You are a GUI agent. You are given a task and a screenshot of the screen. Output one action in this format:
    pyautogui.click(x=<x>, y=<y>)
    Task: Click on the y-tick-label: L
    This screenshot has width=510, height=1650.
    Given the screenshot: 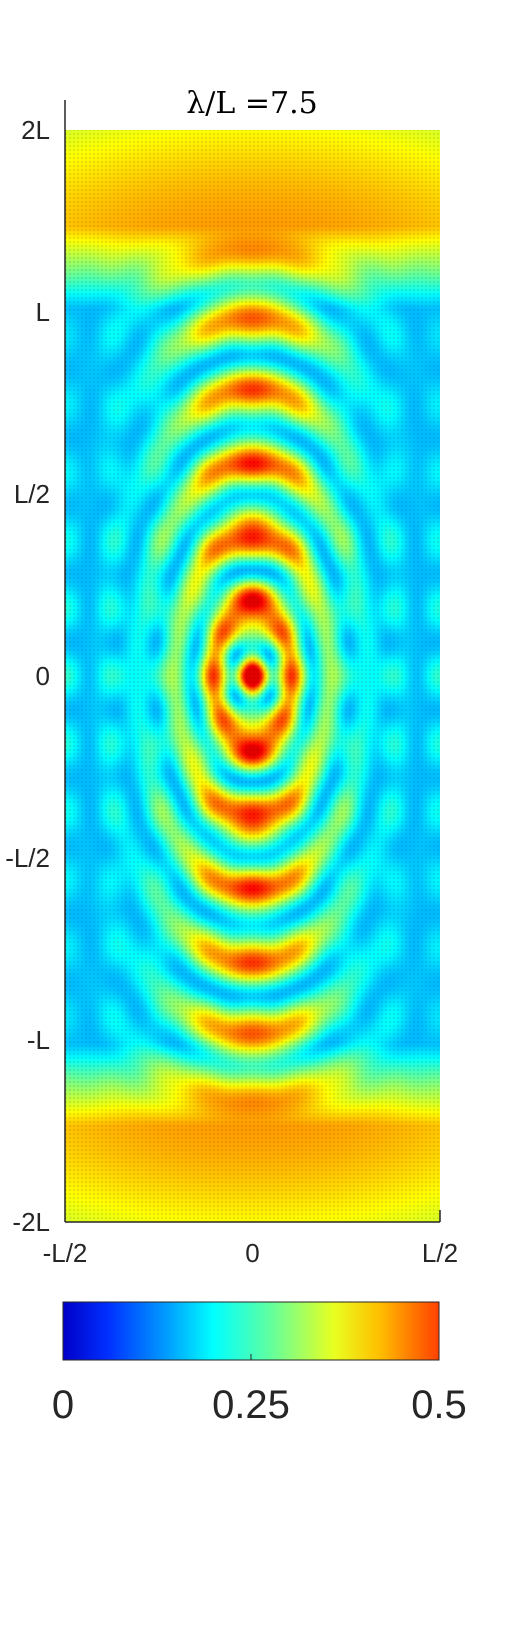 What is the action you would take?
    pyautogui.click(x=43, y=312)
    